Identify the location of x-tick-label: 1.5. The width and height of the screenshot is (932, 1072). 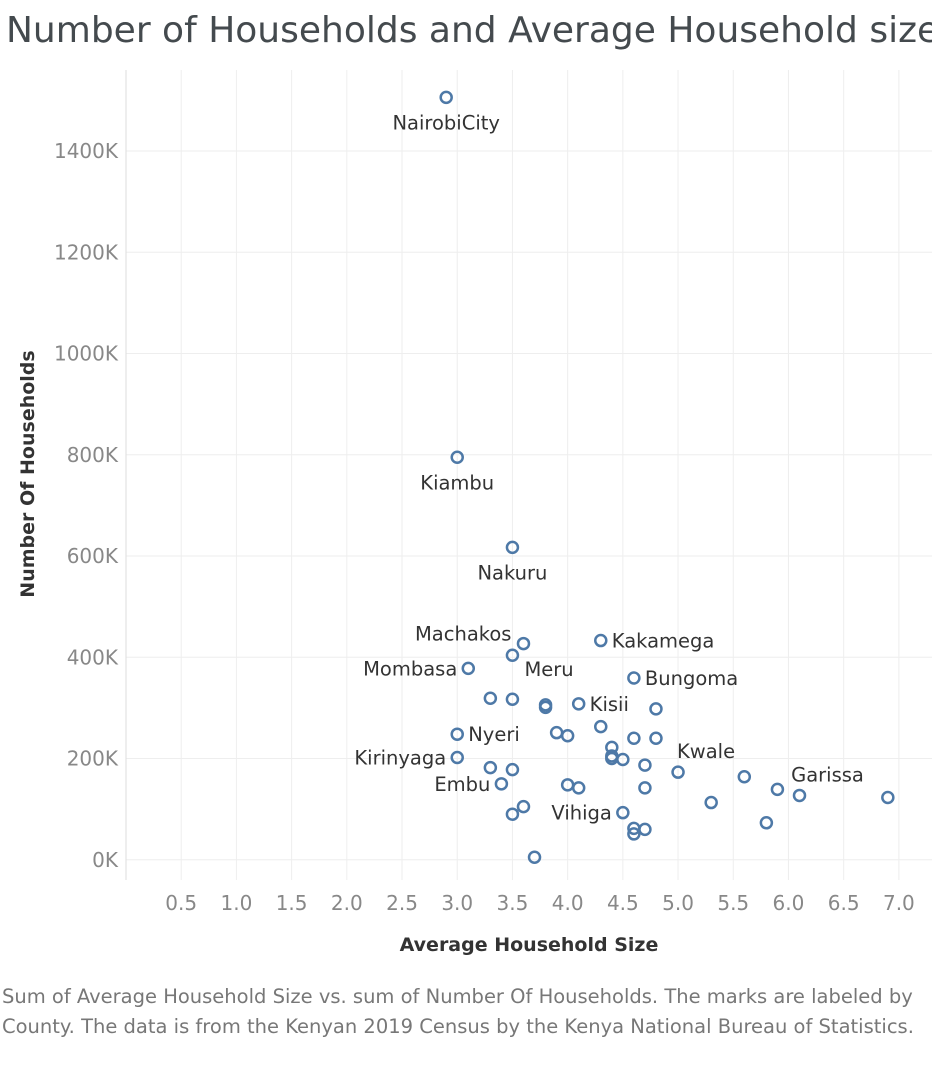
(292, 903).